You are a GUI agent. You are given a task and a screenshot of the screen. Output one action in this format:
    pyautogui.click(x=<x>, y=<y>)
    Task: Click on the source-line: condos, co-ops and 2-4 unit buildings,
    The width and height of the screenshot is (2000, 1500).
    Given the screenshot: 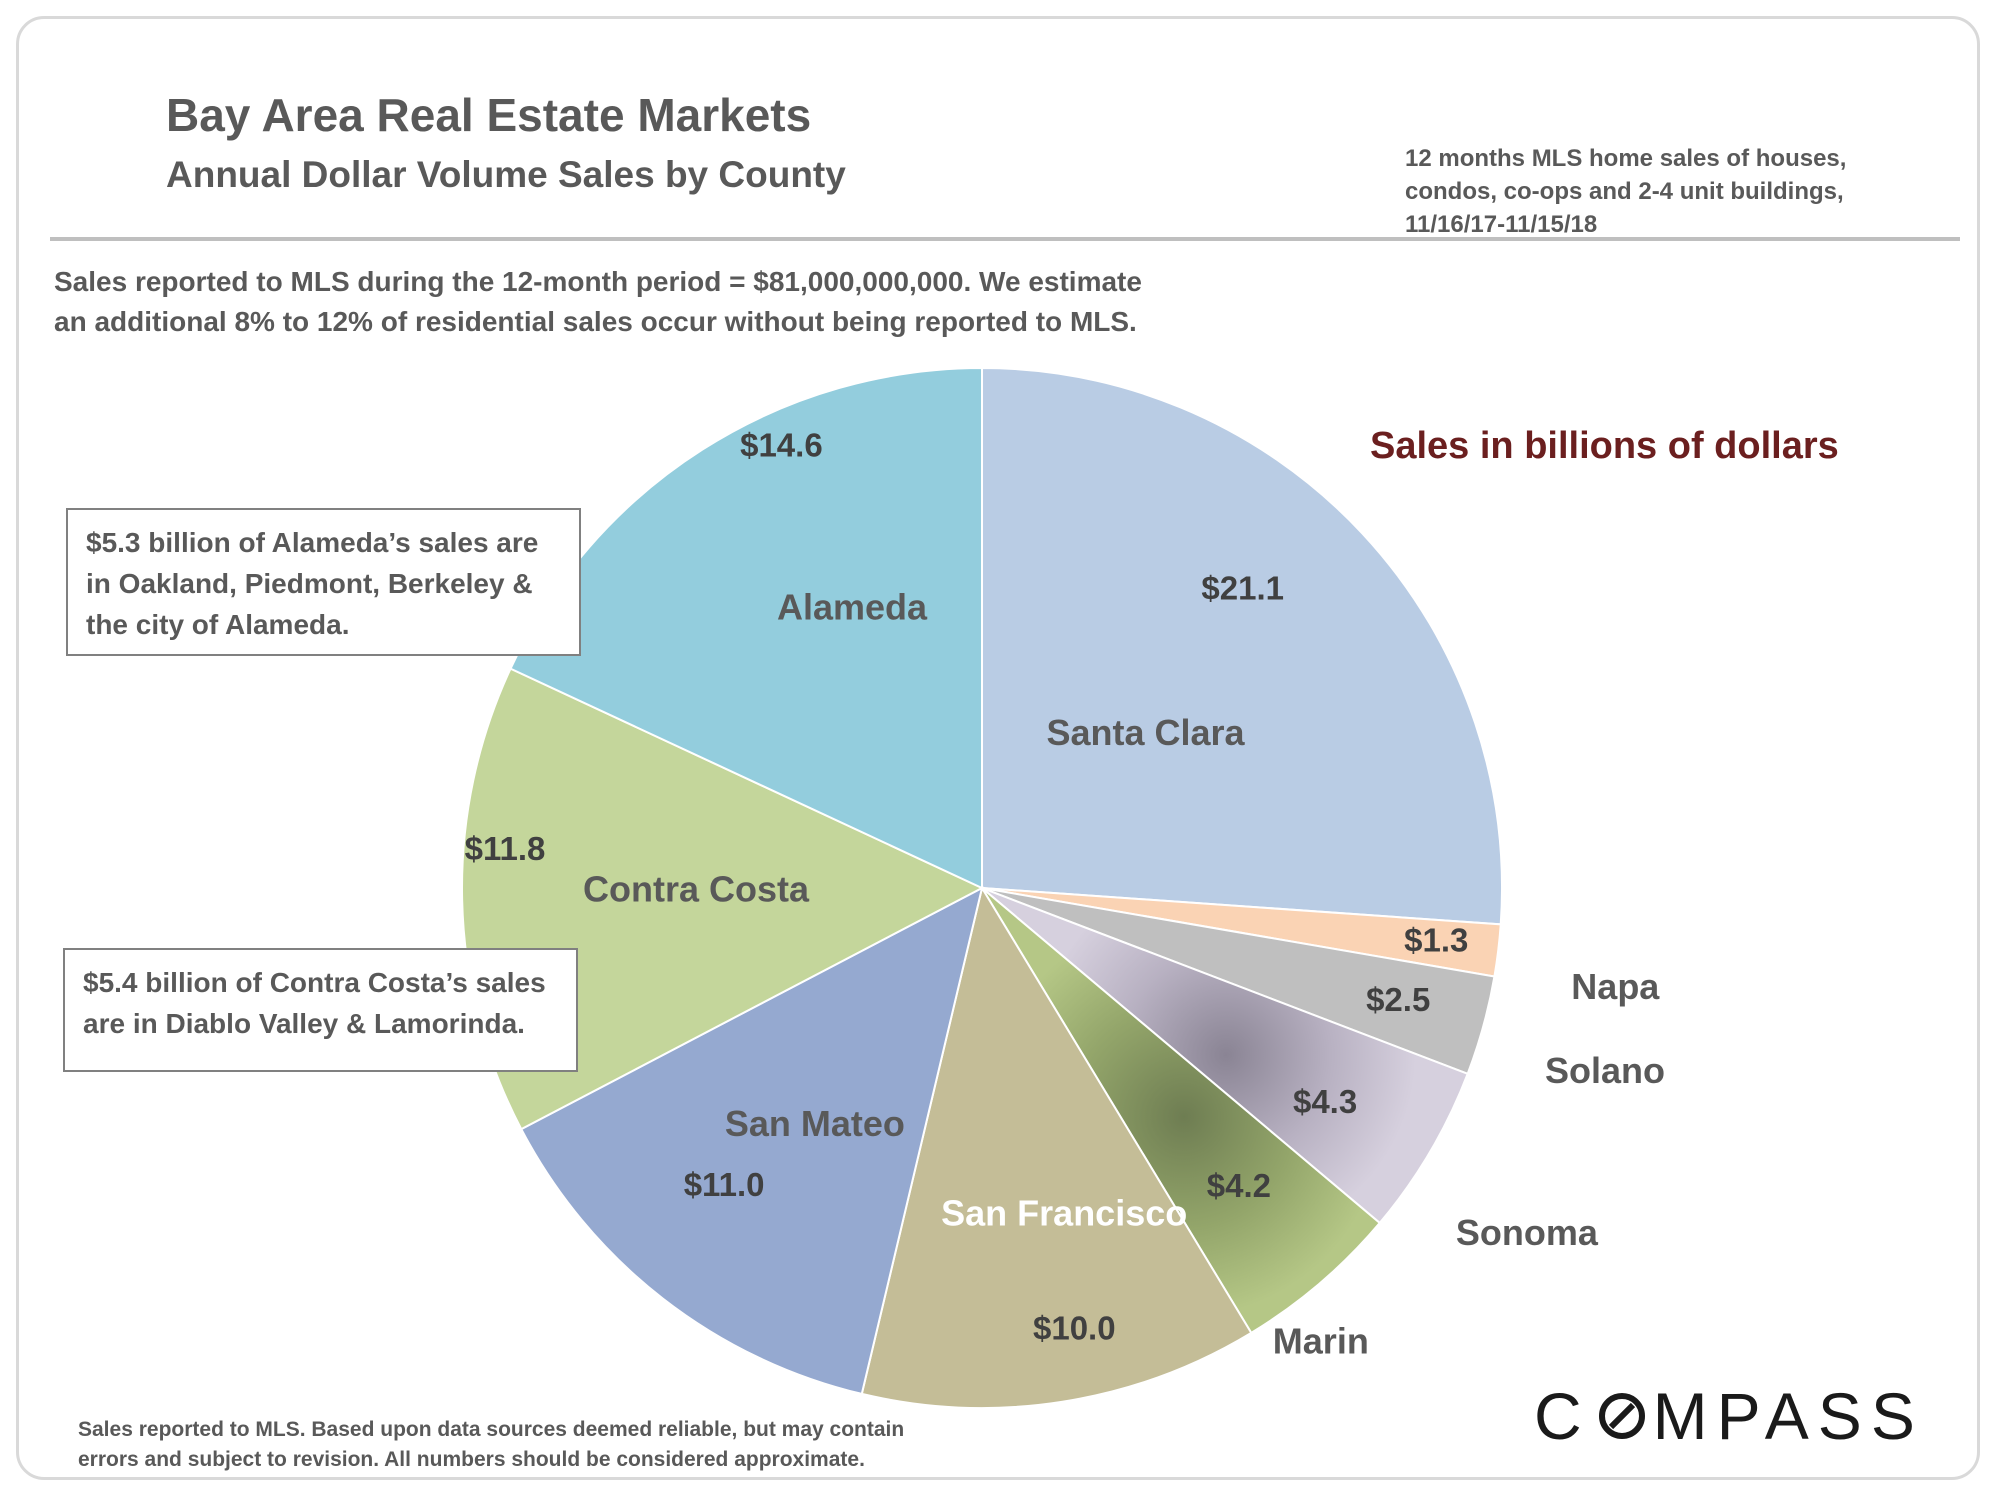 What is the action you would take?
    pyautogui.click(x=1624, y=191)
    